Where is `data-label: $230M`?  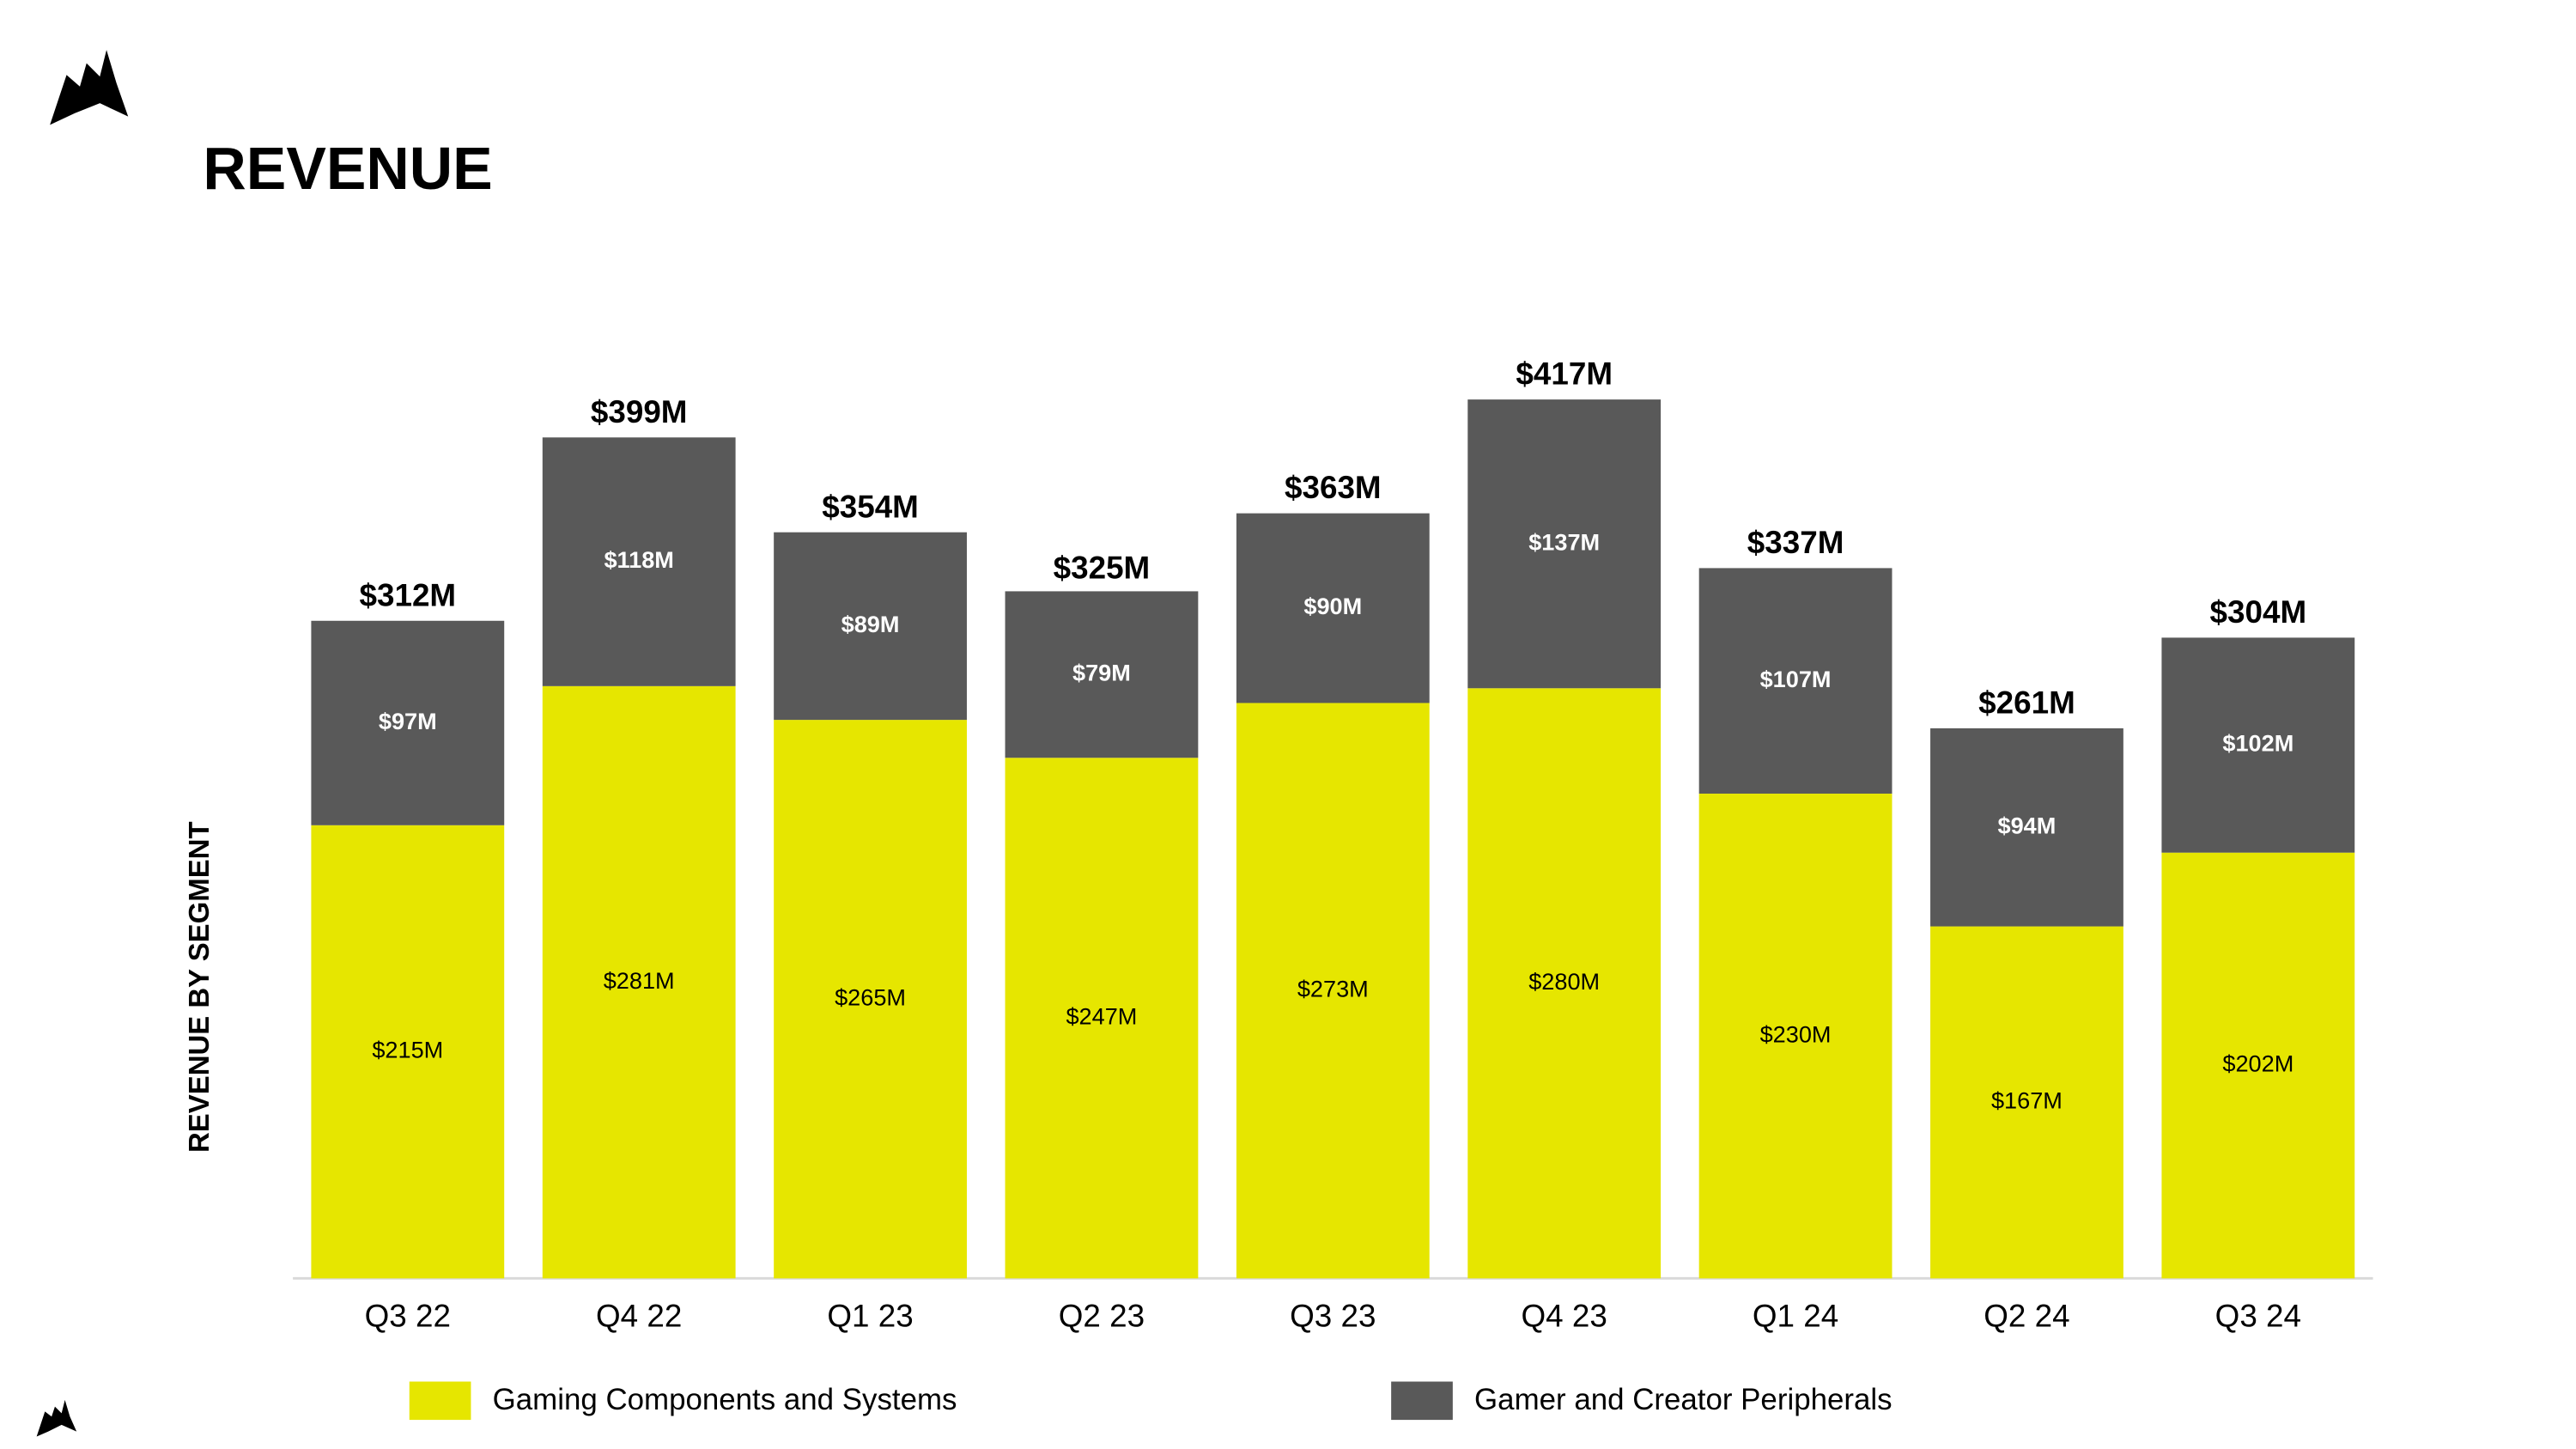 data-label: $230M is located at coordinates (1796, 1033).